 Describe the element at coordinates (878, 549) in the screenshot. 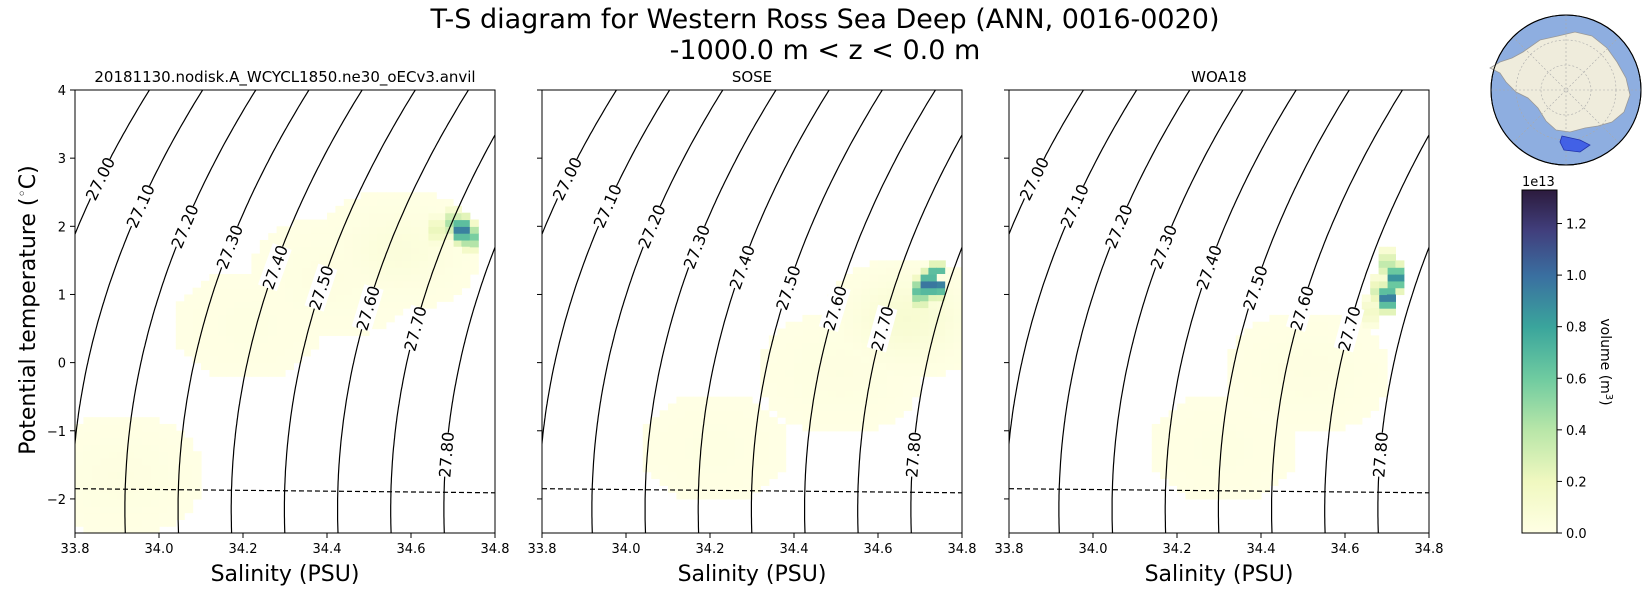

I see `x-tick-label: 34.6` at that location.